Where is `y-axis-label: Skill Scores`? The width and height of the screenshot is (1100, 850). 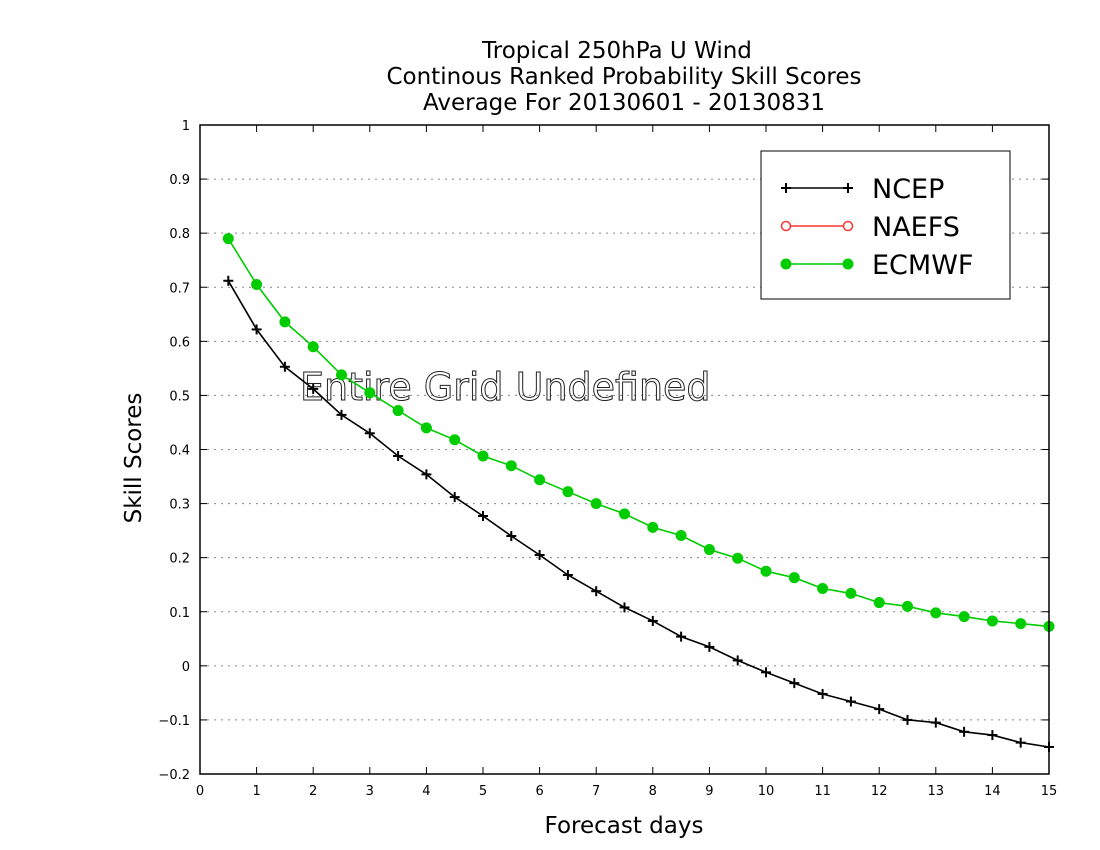
y-axis-label: Skill Scores is located at coordinates (134, 458).